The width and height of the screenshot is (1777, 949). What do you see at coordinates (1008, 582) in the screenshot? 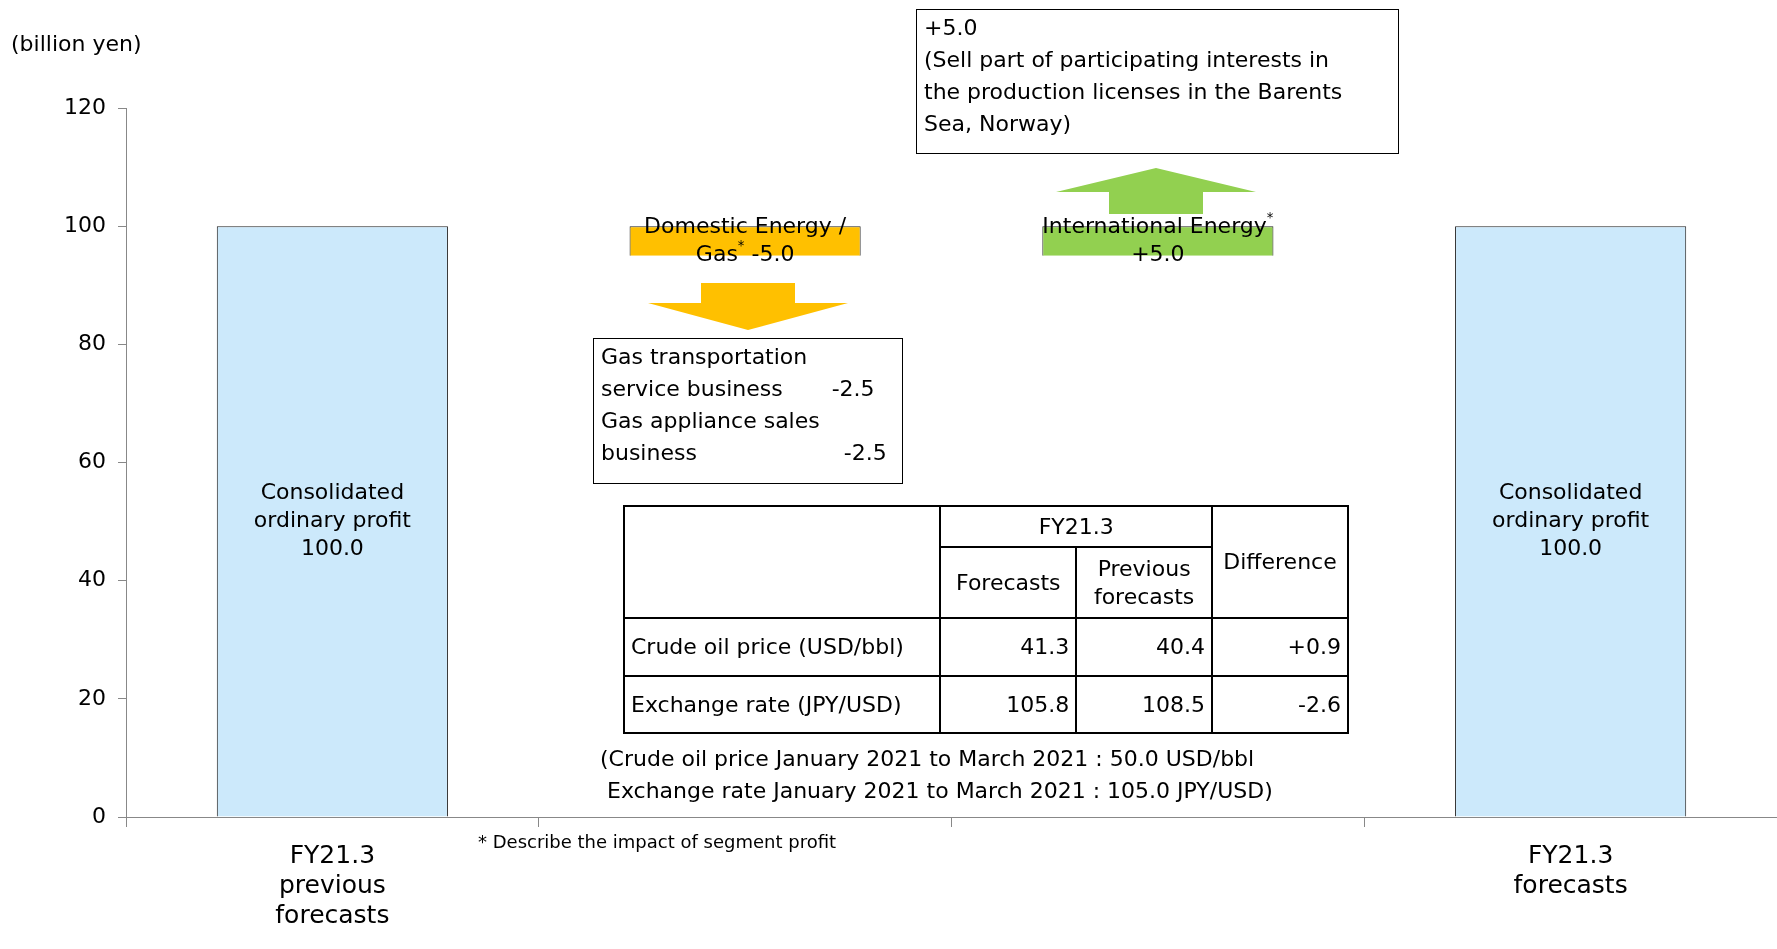
I see `annotation: Forecasts` at bounding box center [1008, 582].